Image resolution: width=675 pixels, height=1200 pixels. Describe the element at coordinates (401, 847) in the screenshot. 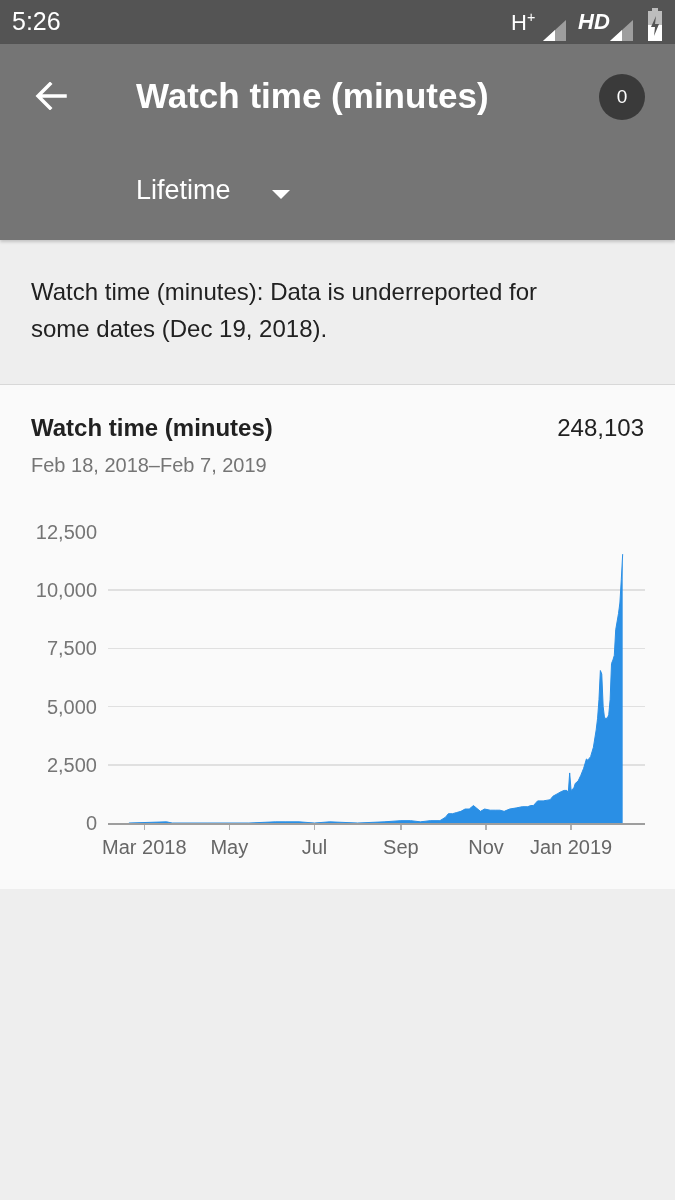

I see `x-tick-label: Sep` at that location.